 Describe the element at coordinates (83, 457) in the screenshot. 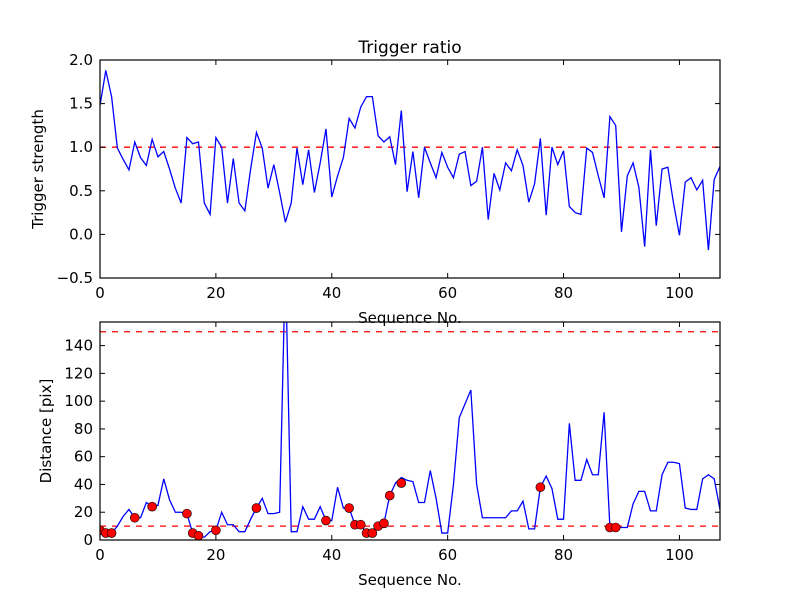

I see `y-tick-label: 60` at that location.